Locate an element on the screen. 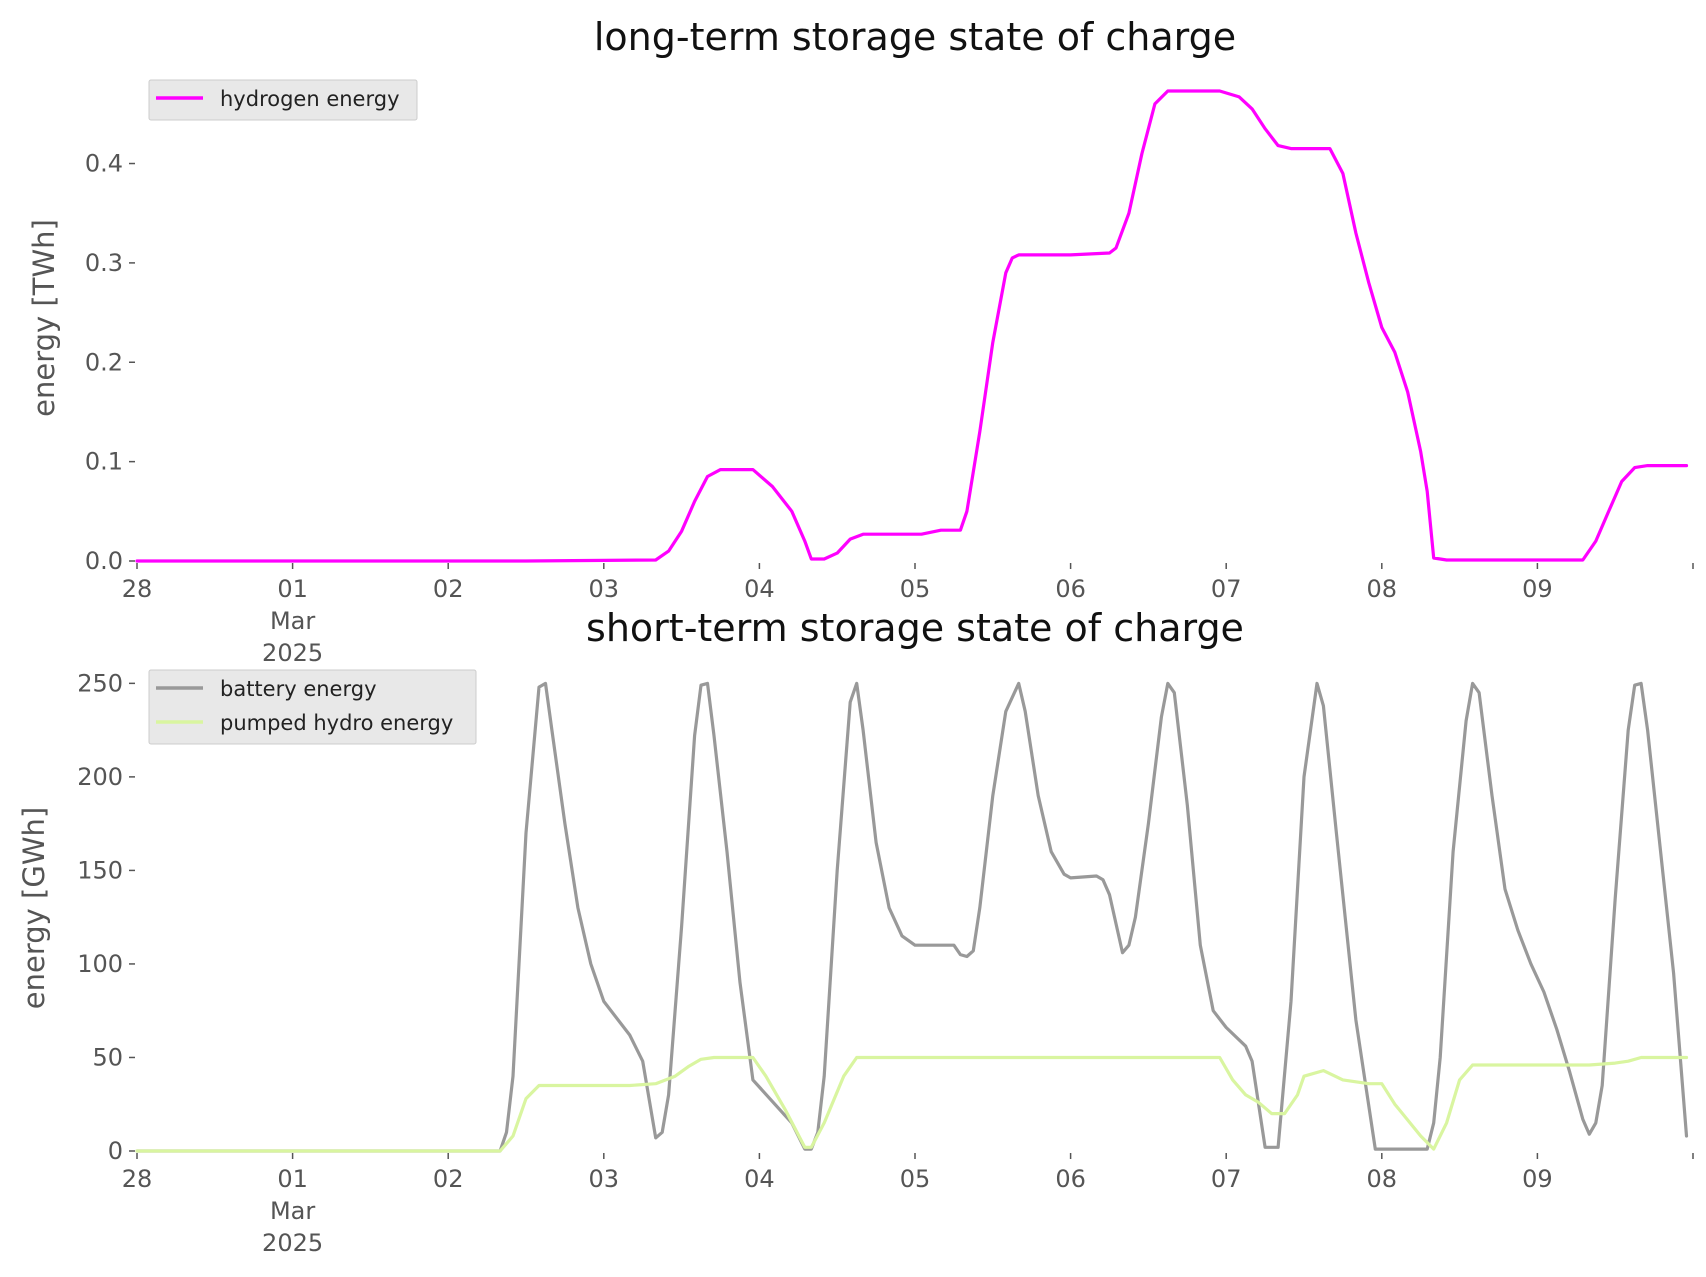 The width and height of the screenshot is (1706, 1277). bottom-chart-xticks: 28 01 02 03 04 05 06 07 08 09 Mar 2025 is located at coordinates (908, 1205).